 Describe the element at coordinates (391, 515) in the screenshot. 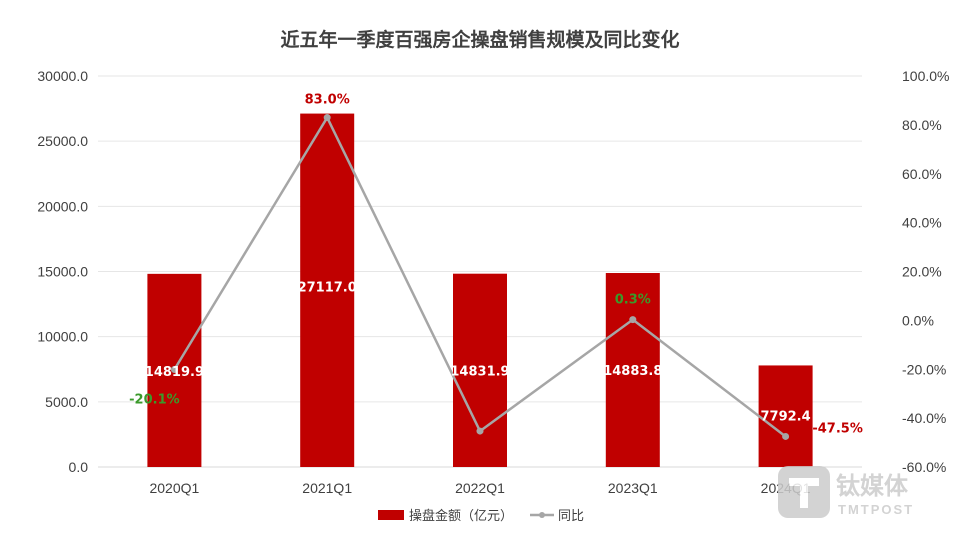

I see `legend-bar-swatch` at that location.